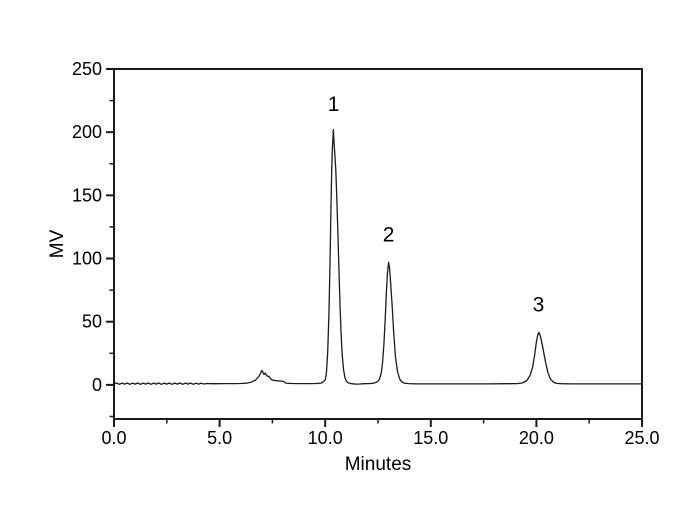  What do you see at coordinates (57, 243) in the screenshot?
I see `y-axis-title: MV` at bounding box center [57, 243].